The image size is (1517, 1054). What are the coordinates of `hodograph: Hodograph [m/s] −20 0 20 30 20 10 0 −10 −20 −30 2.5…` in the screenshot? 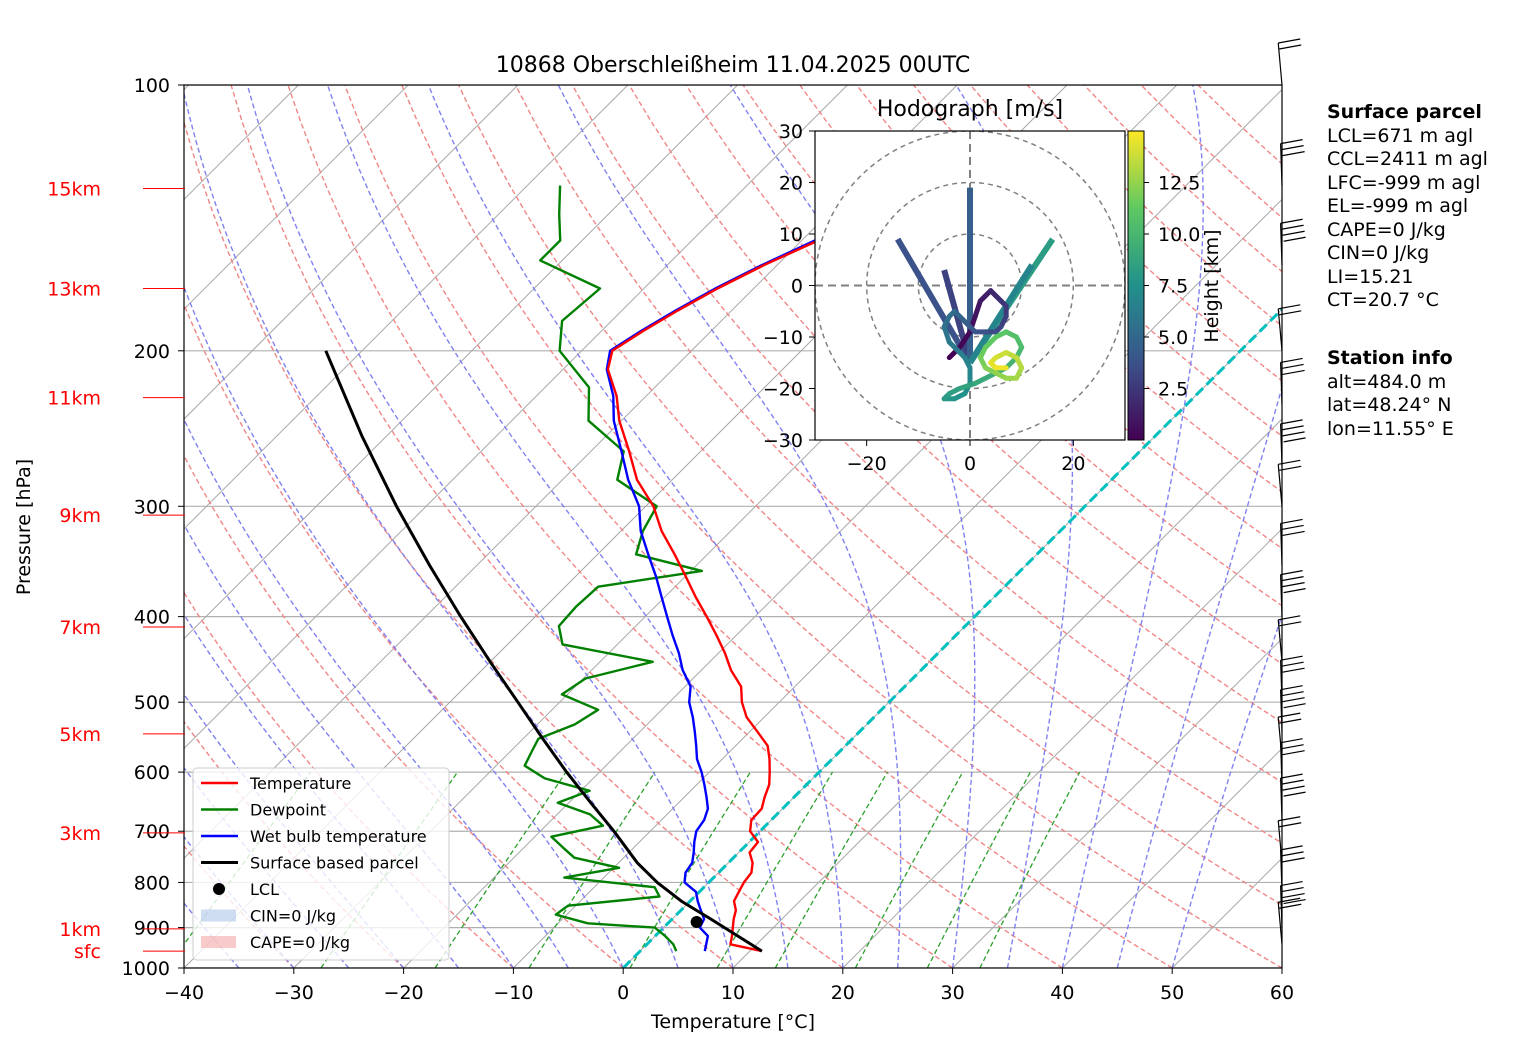 It's located at (993, 286).